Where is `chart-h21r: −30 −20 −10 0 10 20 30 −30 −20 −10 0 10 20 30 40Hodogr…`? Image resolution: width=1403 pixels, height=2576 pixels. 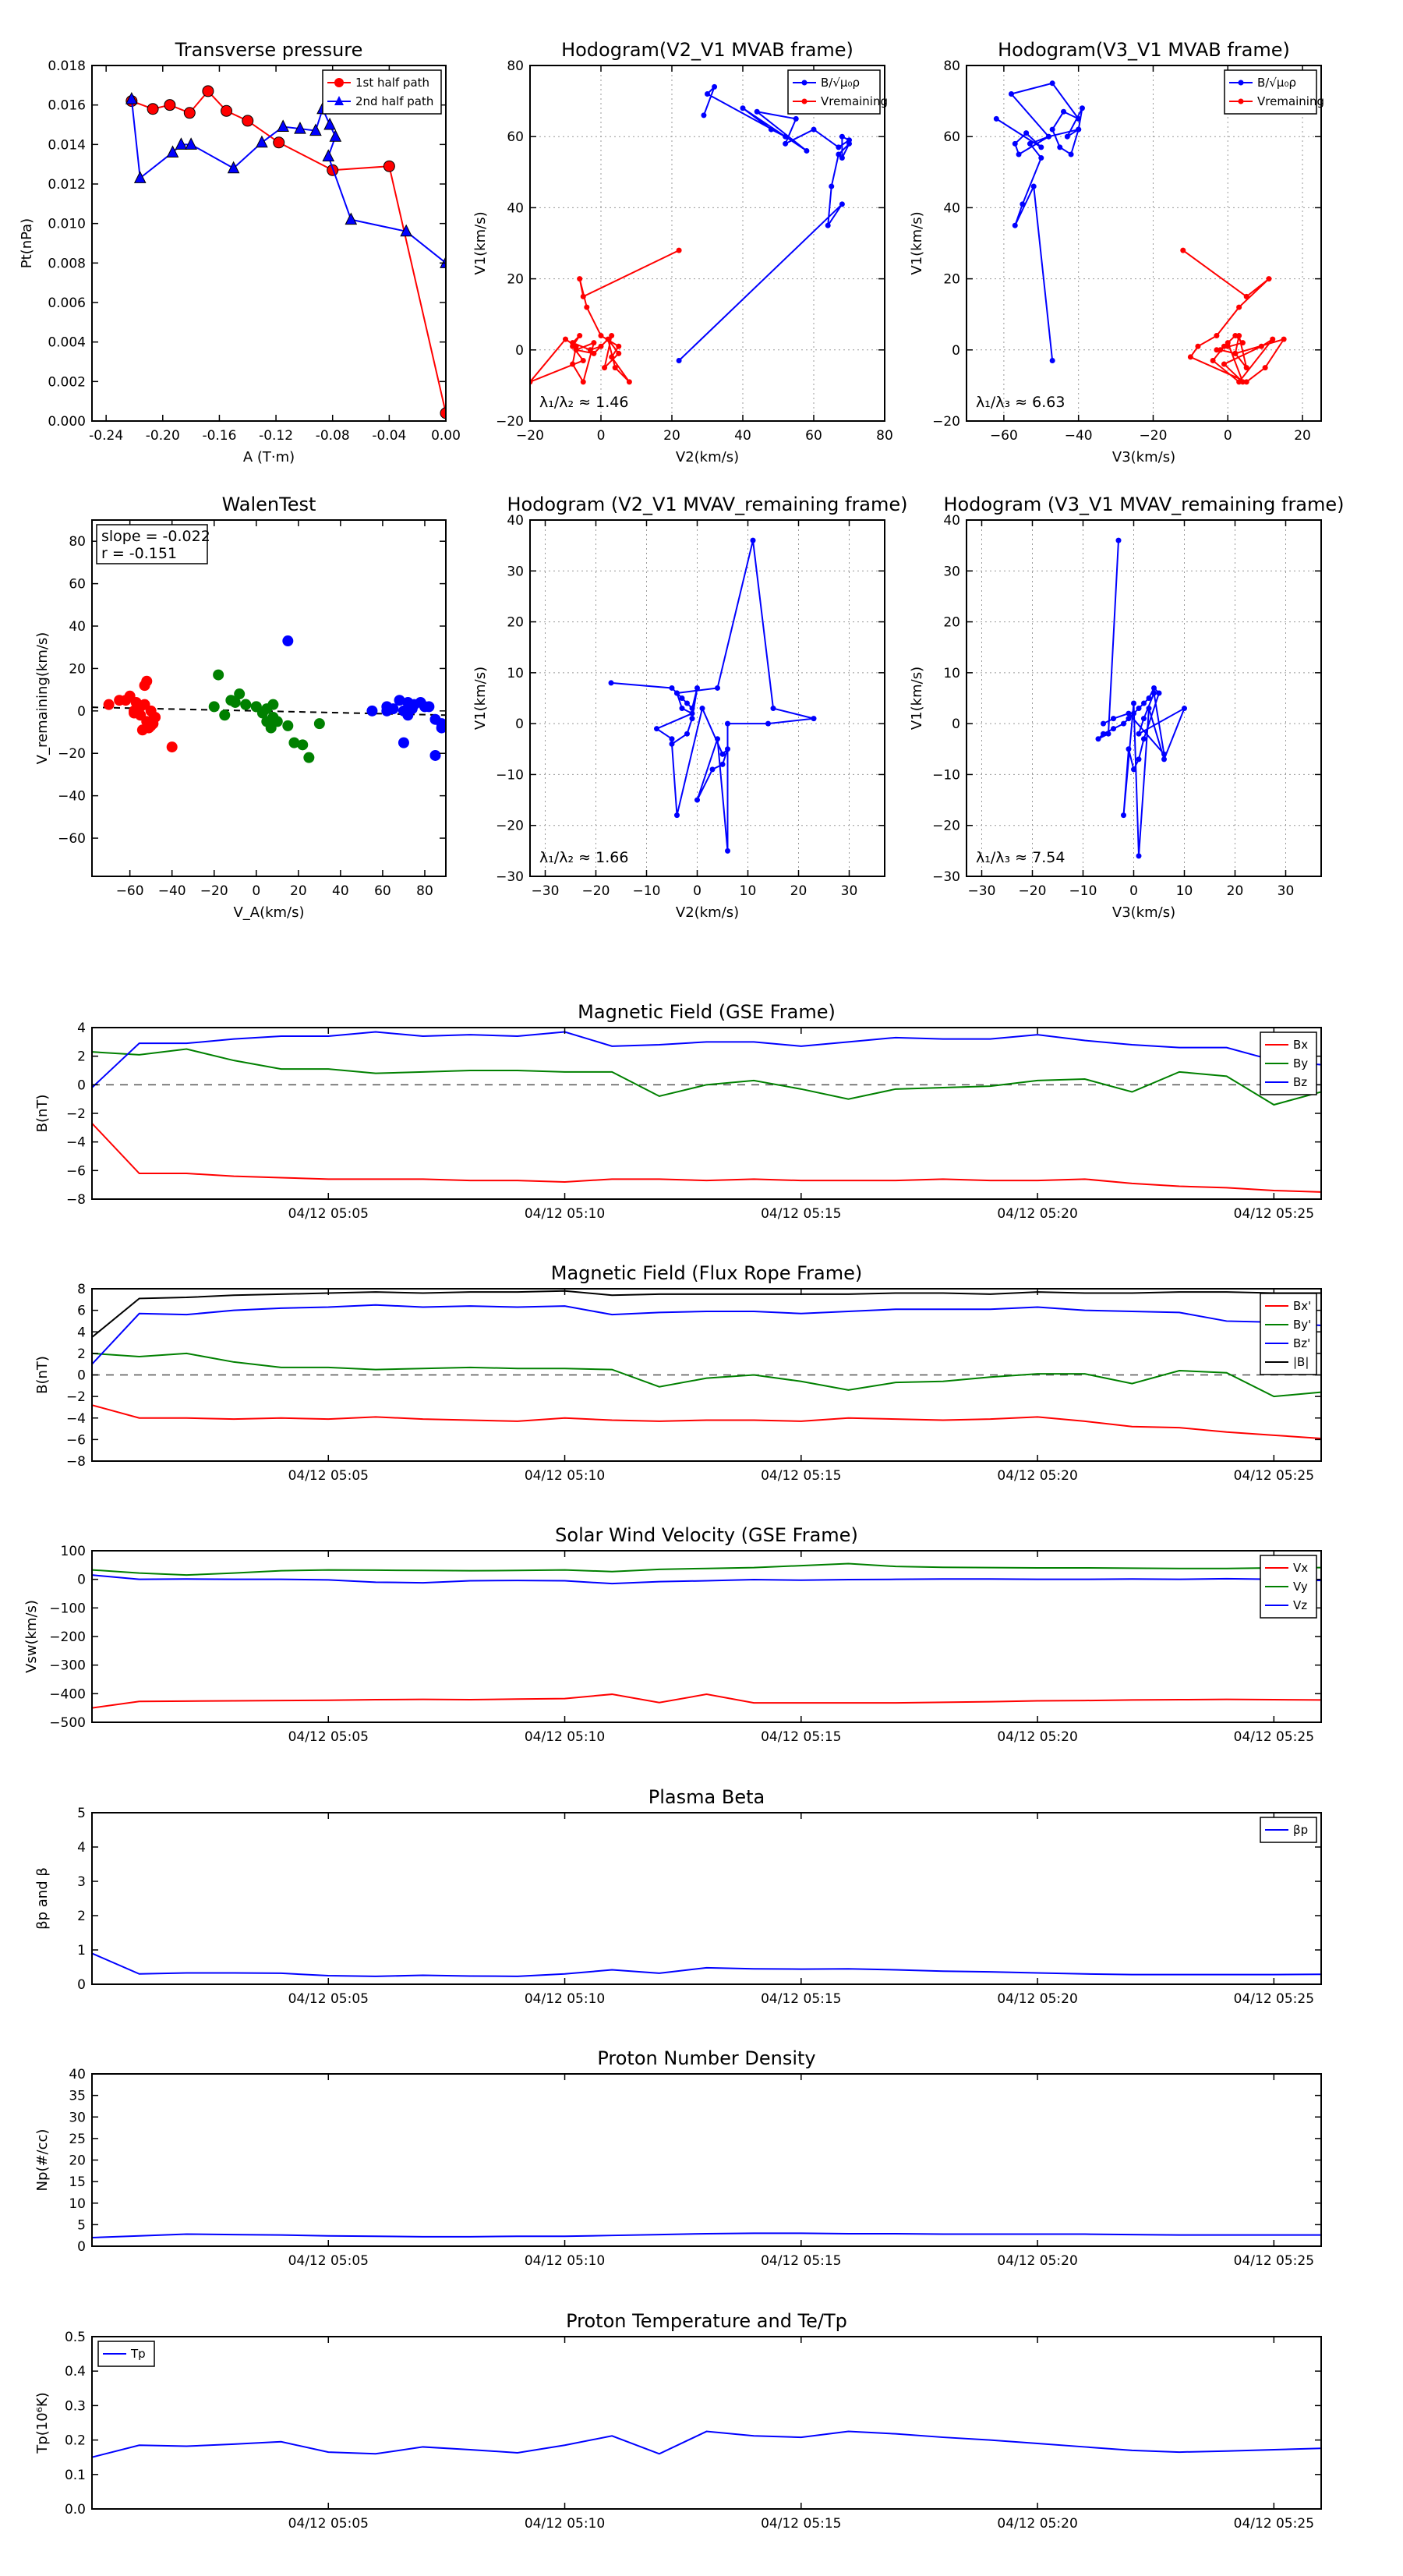 chart-h21r: −30 −20 −10 0 10 20 30 −30 −20 −10 0 10 20 30 40Hodogr… is located at coordinates (690, 707).